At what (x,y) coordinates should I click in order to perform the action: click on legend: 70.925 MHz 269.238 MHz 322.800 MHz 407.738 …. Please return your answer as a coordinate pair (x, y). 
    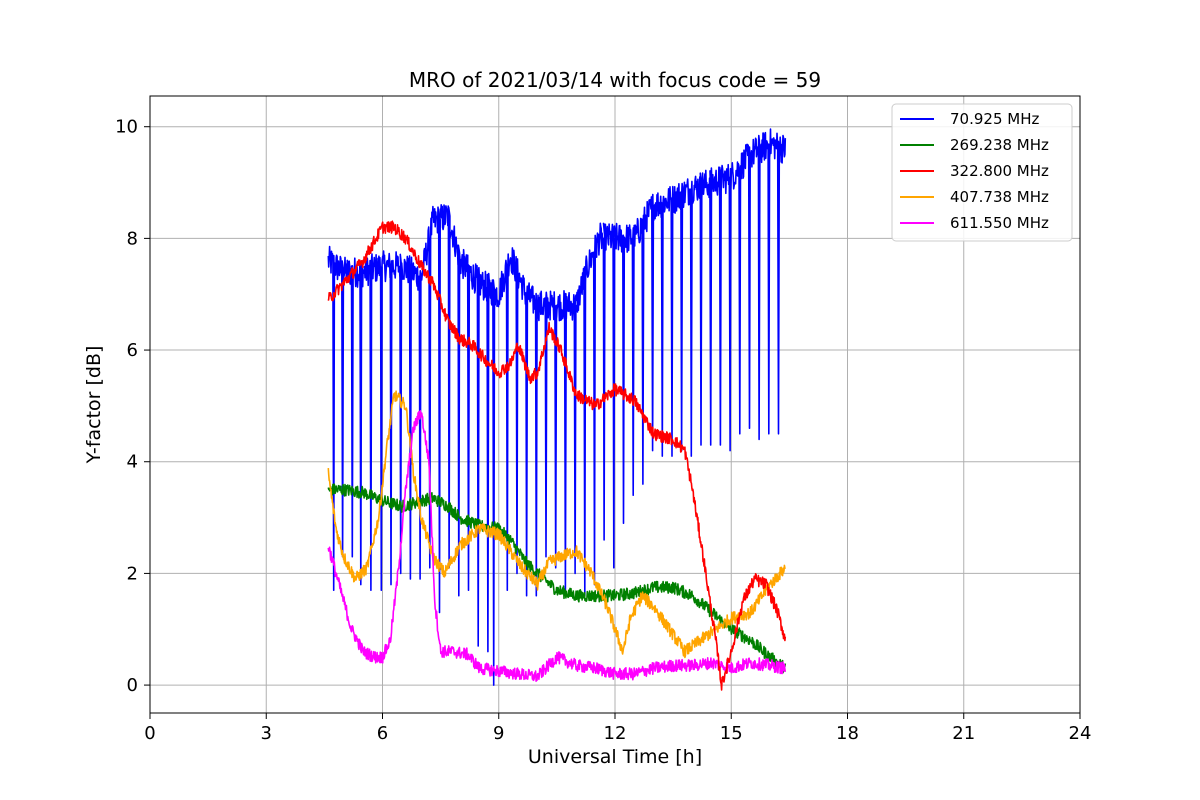
    Looking at the image, I should click on (982, 172).